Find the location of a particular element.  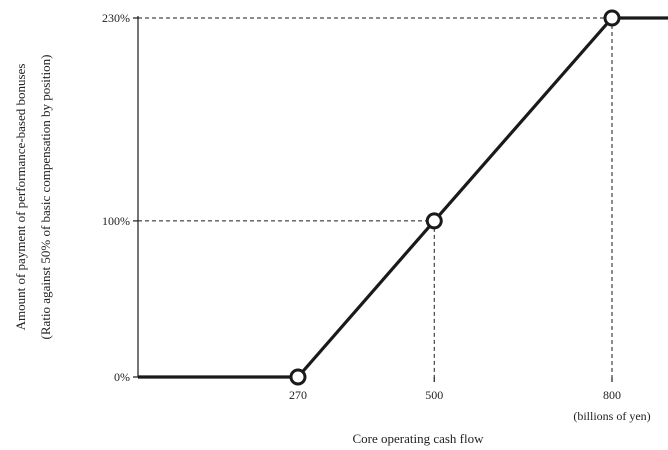

x-tick-label: 800 is located at coordinates (612, 395).